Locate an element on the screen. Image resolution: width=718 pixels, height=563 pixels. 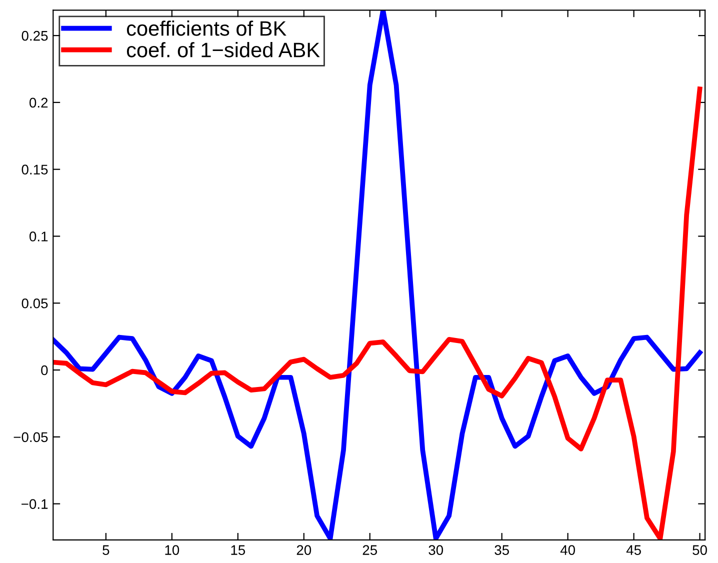
y-tick-label: 0.15 is located at coordinates (35, 169).